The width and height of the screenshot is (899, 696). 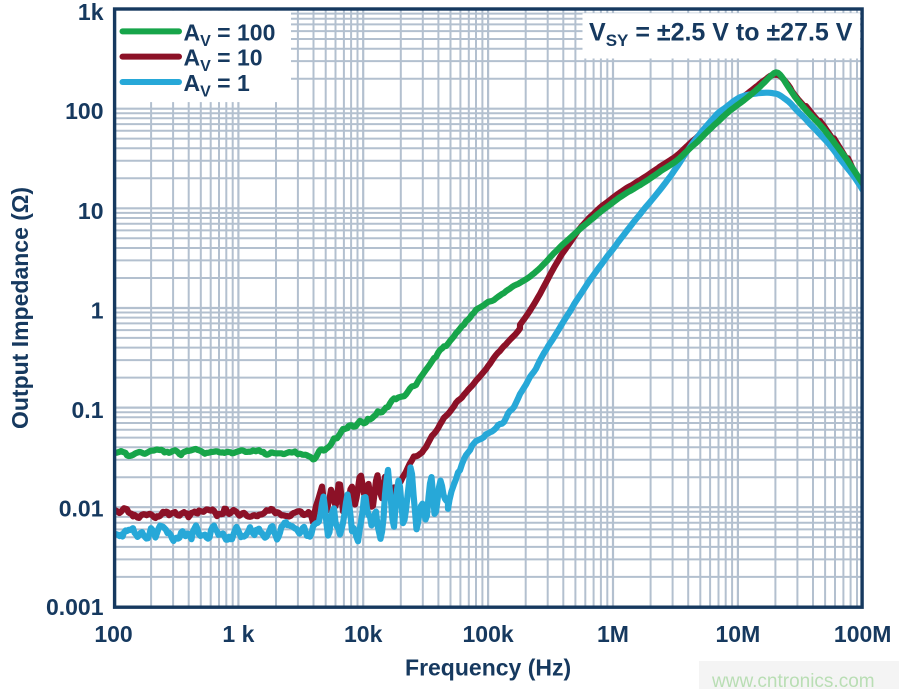 What do you see at coordinates (91, 211) in the screenshot?
I see `svg-text: 10` at bounding box center [91, 211].